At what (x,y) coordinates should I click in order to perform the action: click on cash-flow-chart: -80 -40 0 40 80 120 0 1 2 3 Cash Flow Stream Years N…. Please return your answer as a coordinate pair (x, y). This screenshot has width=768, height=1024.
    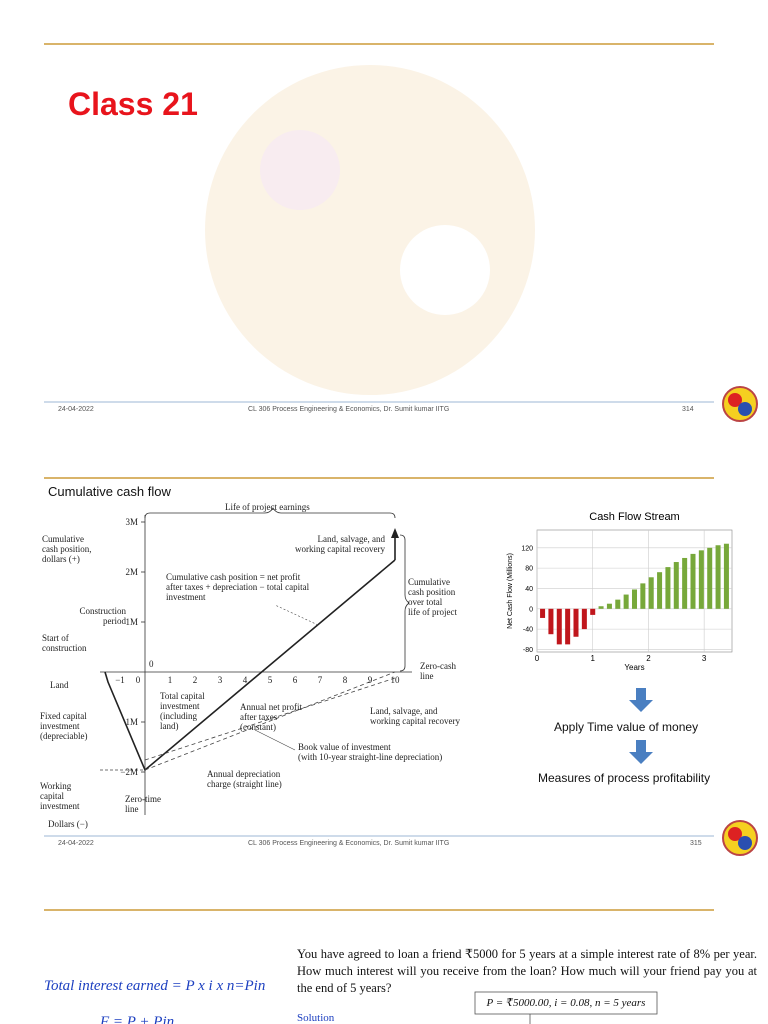
    Looking at the image, I should click on (620, 591).